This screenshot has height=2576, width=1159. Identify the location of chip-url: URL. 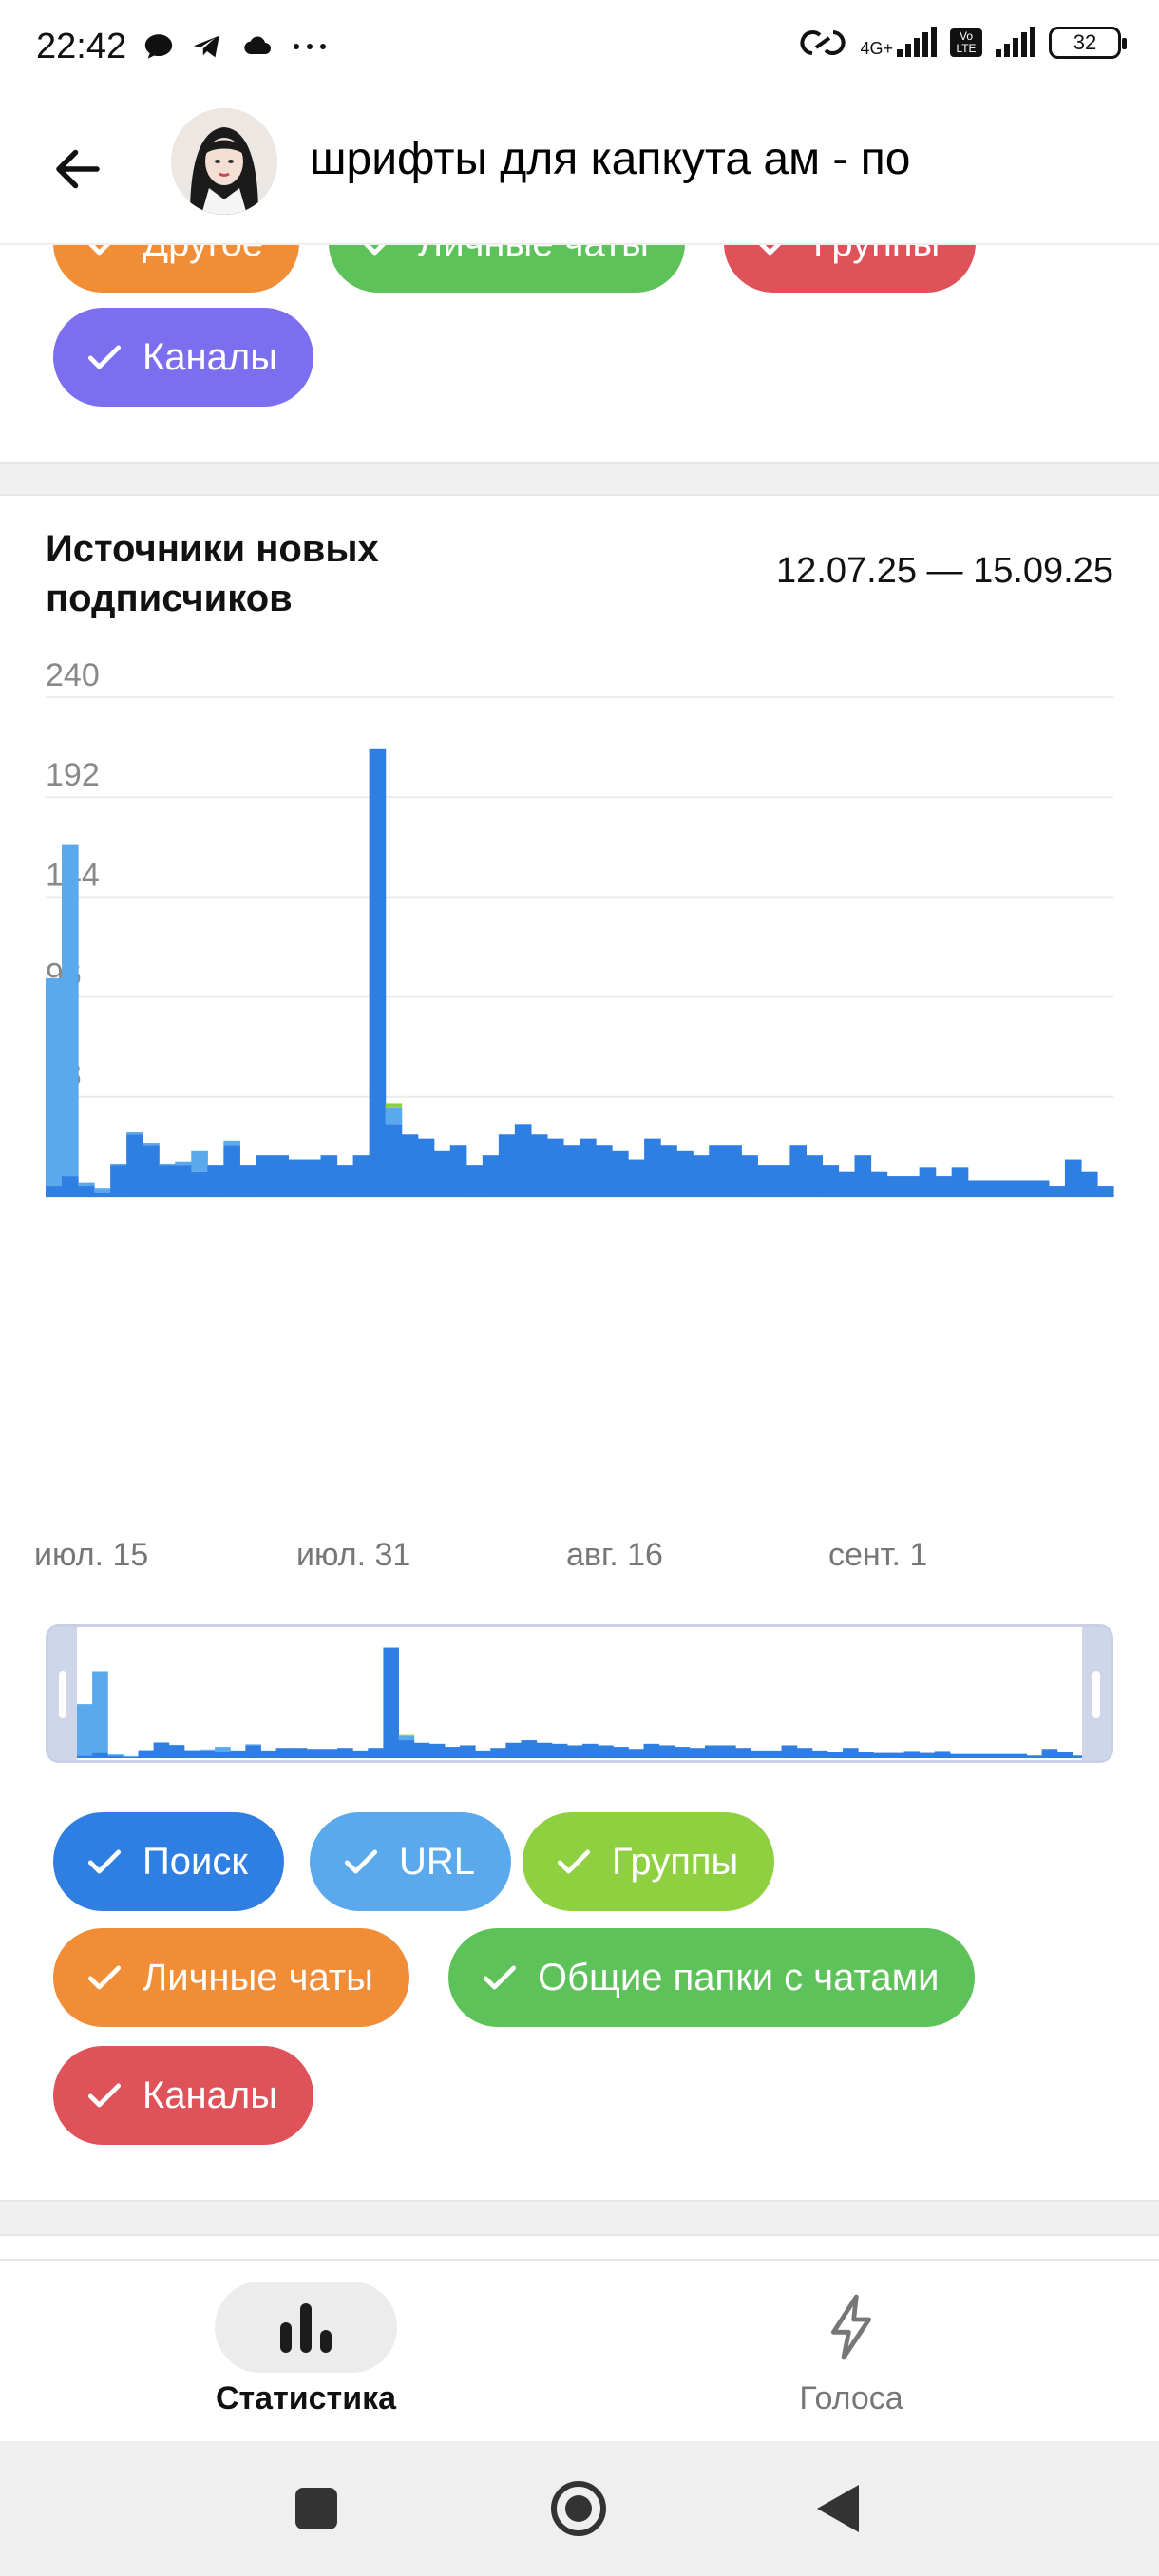
(411, 1861).